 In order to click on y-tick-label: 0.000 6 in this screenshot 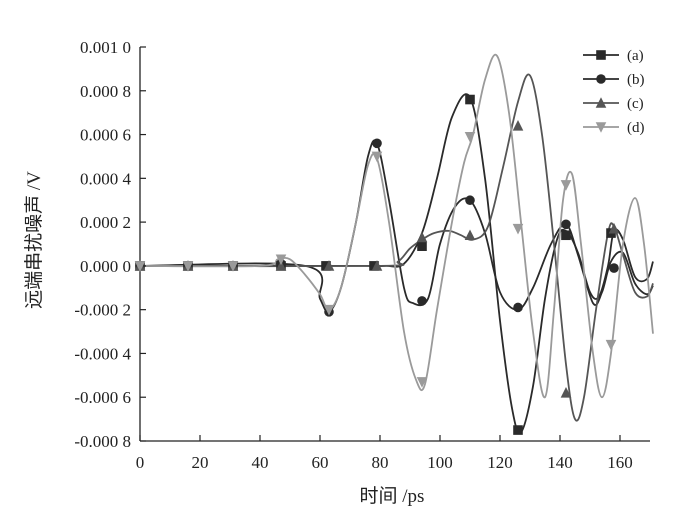, I will do `click(105, 135)`.